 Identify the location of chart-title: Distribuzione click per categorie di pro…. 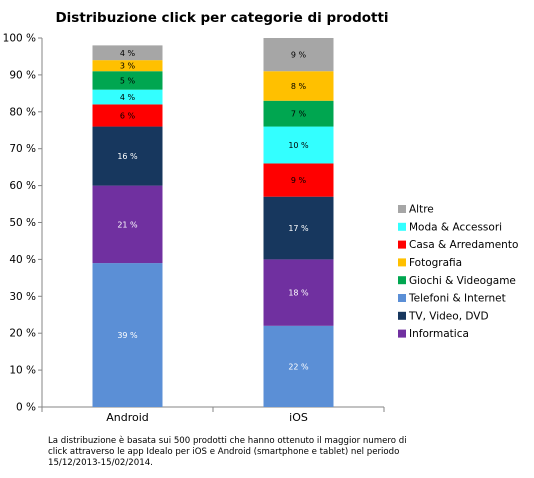
(221, 18).